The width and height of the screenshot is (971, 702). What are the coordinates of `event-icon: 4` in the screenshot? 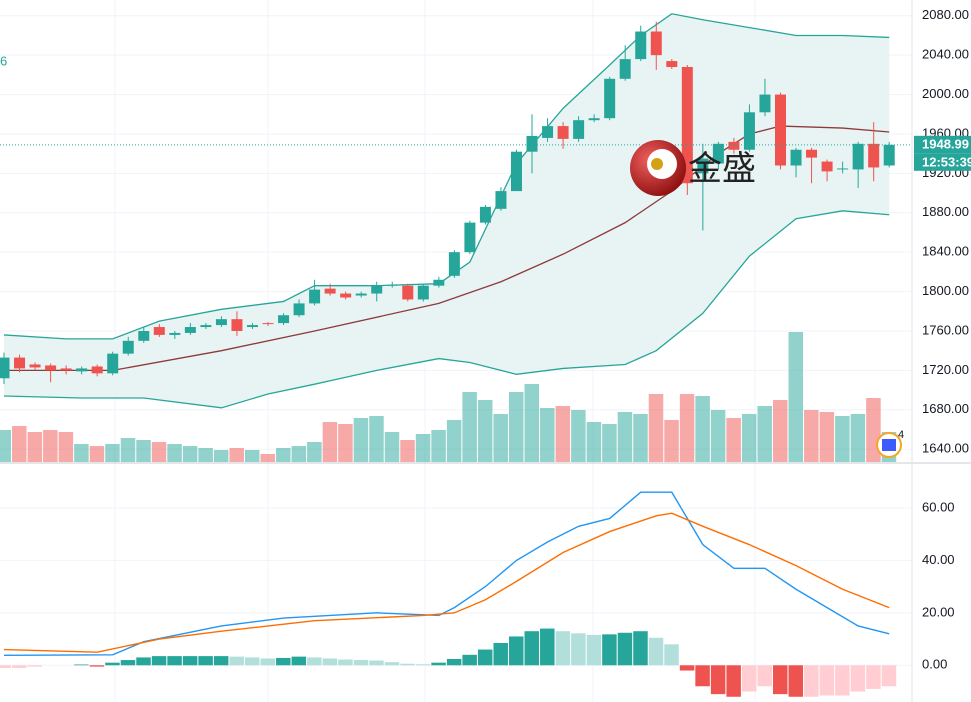 It's located at (890, 443).